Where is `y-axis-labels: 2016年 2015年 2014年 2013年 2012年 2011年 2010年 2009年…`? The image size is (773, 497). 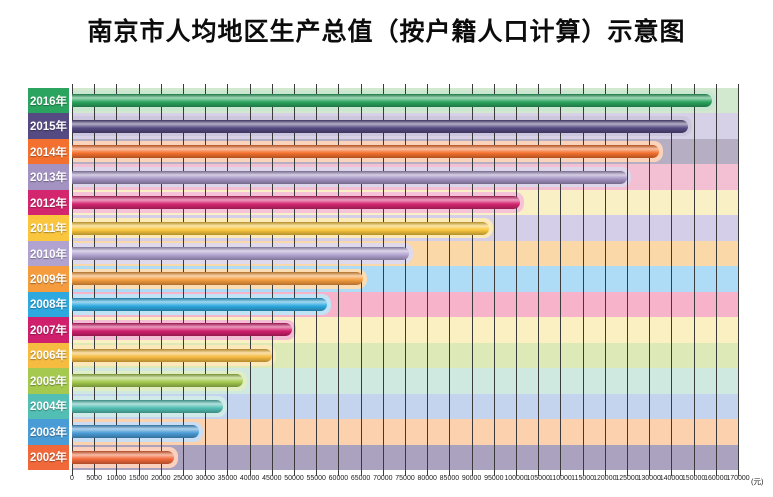 y-axis-labels: 2016年 2015年 2014年 2013年 2012年 2011年 2010年 2009年… is located at coordinates (48, 279).